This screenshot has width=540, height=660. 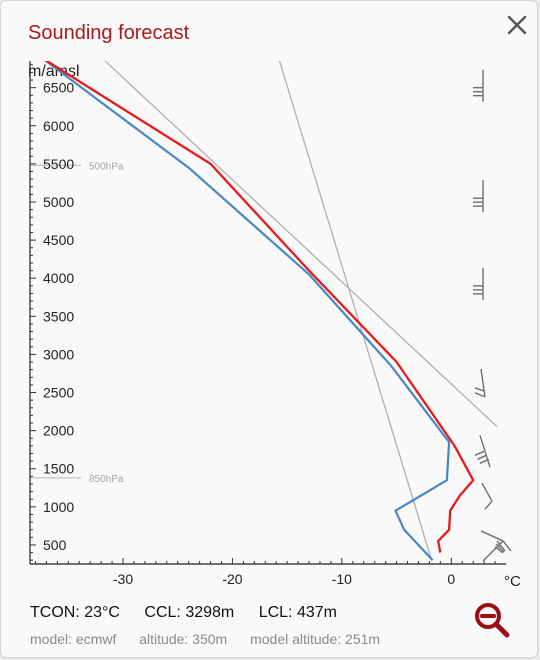 What do you see at coordinates (58, 88) in the screenshot?
I see `y-tick-label: 6500` at bounding box center [58, 88].